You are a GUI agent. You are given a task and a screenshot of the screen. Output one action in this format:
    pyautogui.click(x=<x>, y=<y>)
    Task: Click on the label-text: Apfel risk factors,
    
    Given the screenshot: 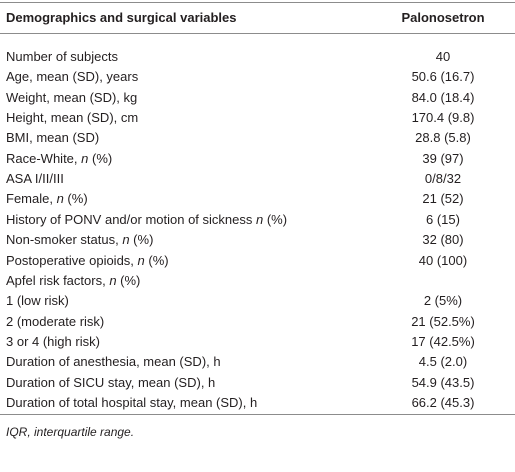 What is the action you would take?
    pyautogui.click(x=58, y=280)
    